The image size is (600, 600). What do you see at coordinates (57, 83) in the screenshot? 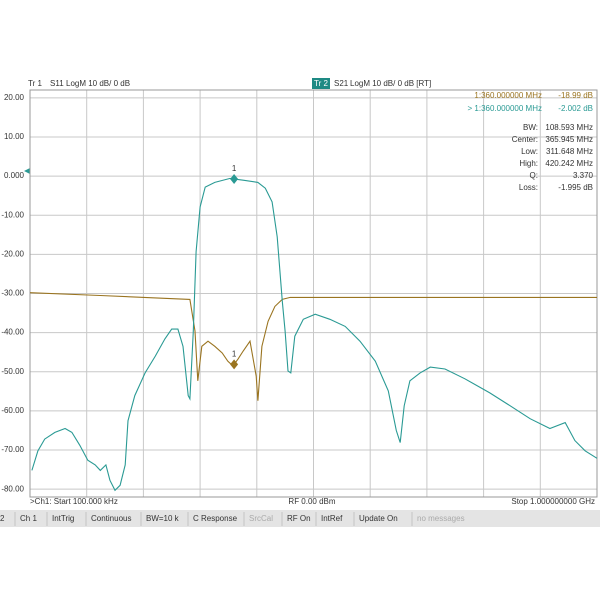
I see `trace1-param: S11` at bounding box center [57, 83].